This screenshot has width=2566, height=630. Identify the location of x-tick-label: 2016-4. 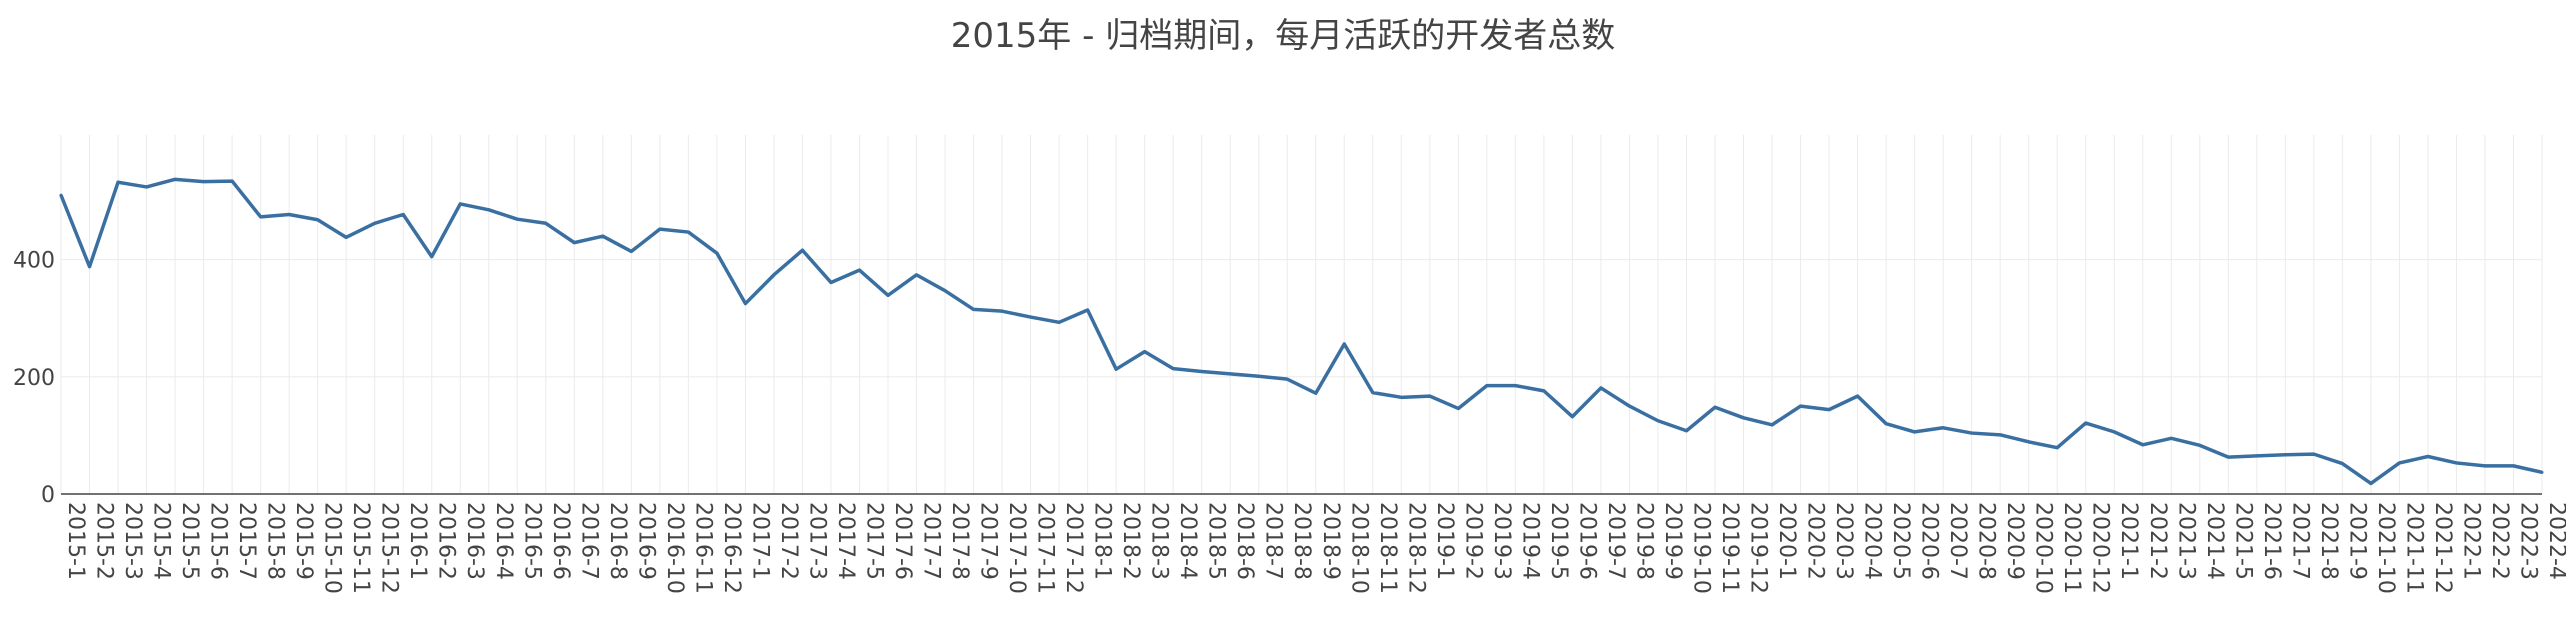
(503, 541).